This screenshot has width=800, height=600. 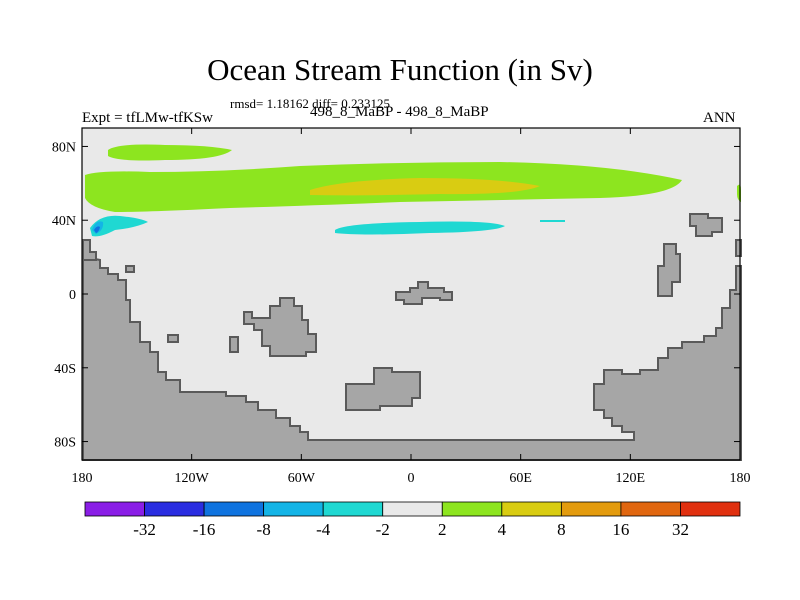 What do you see at coordinates (420, 228) in the screenshot?
I see `negative-cell-central` at bounding box center [420, 228].